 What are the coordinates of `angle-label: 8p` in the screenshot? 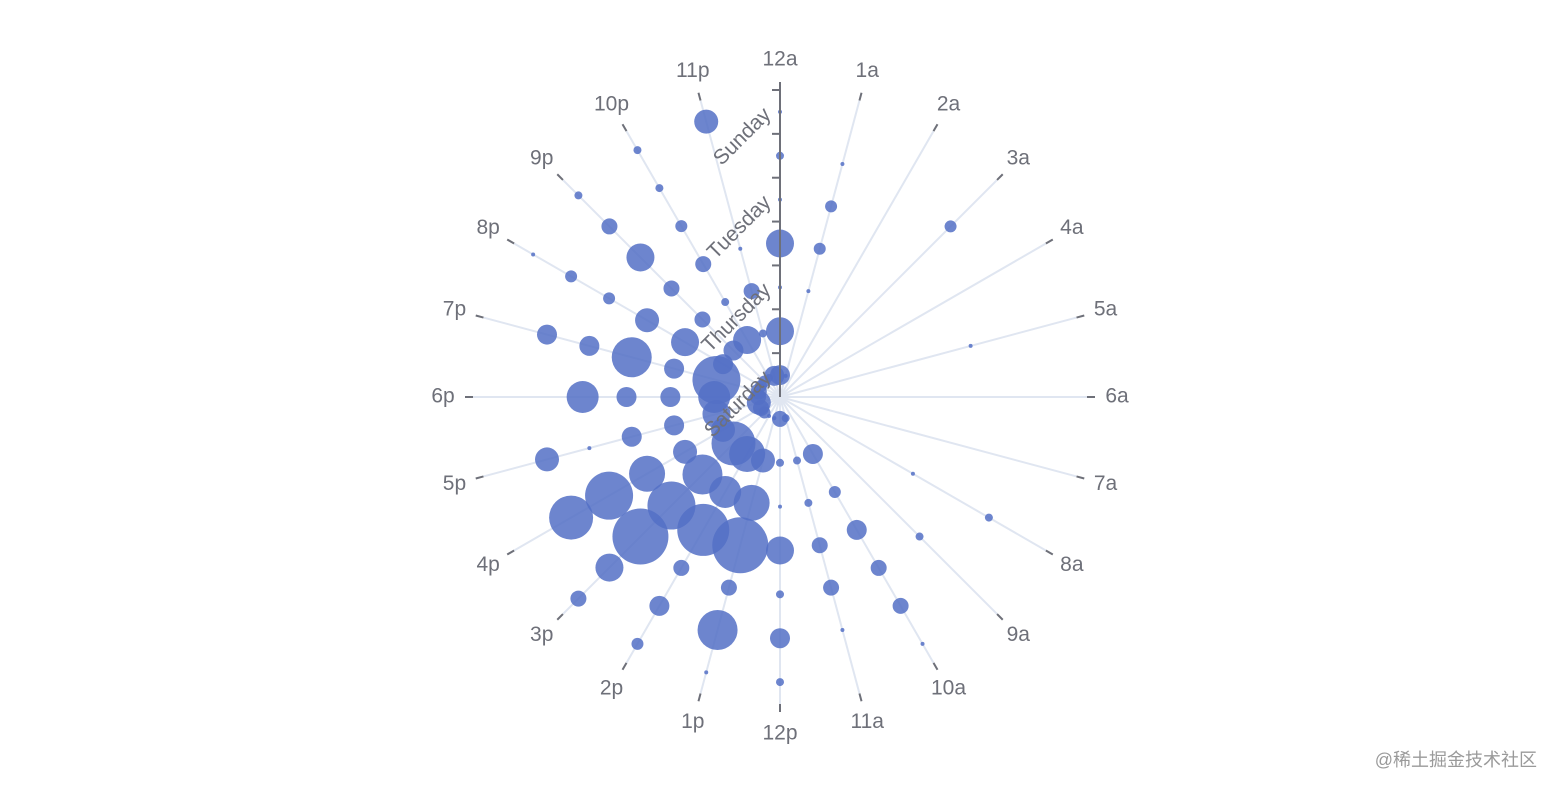 It's located at (487, 227).